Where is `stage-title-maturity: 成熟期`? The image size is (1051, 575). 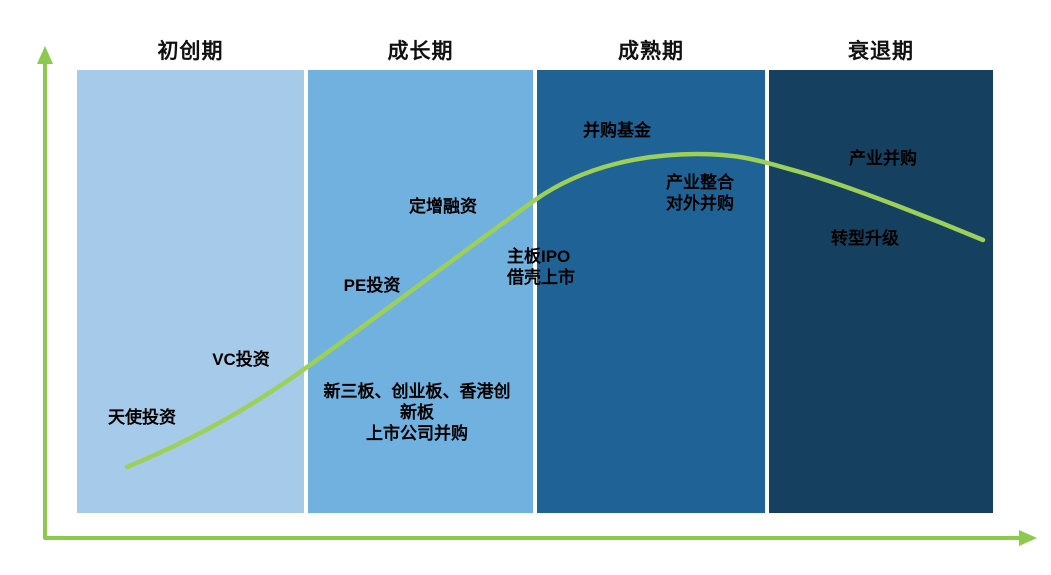 stage-title-maturity: 成熟期 is located at coordinates (651, 51).